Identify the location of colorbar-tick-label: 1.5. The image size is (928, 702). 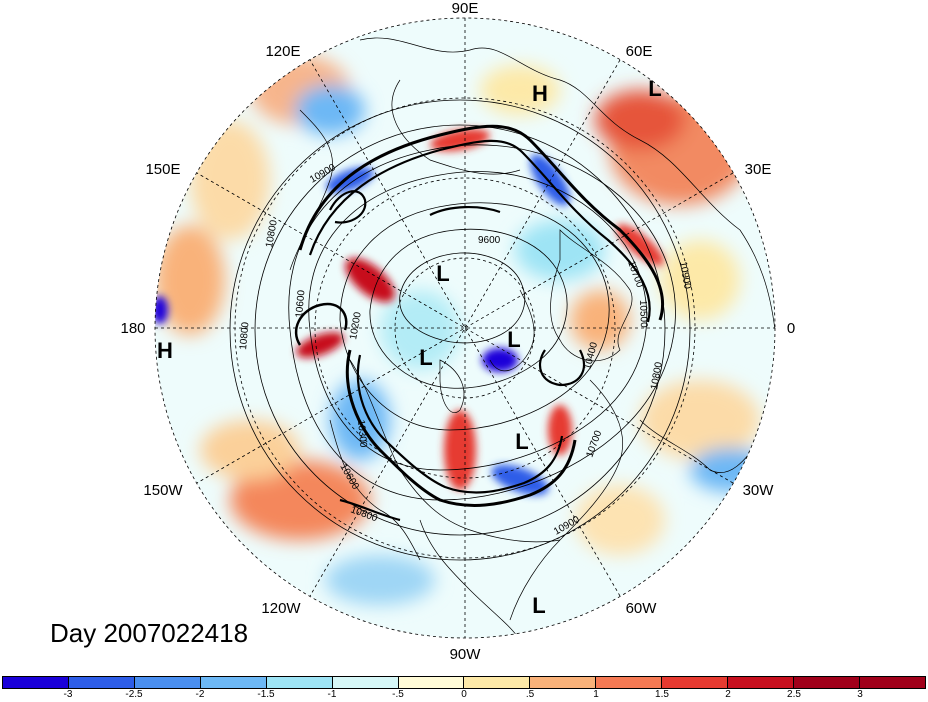
(662, 694).